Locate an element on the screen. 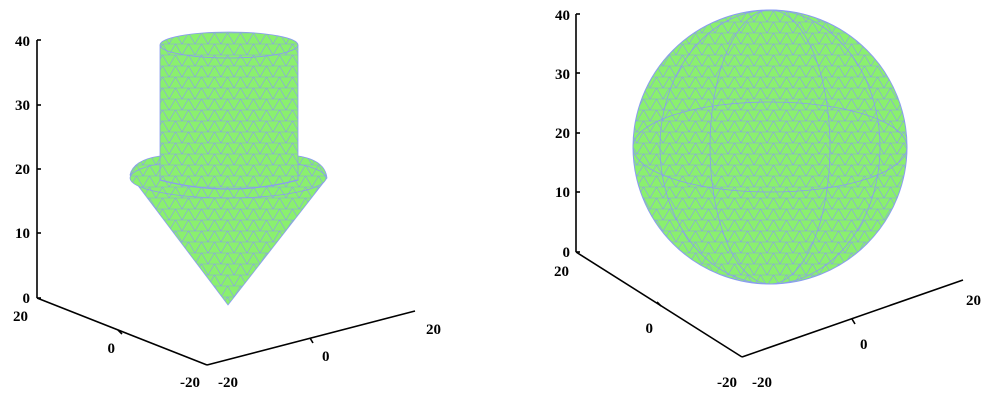 This screenshot has height=397, width=992. sphere-latitude is located at coordinates (770, 147).